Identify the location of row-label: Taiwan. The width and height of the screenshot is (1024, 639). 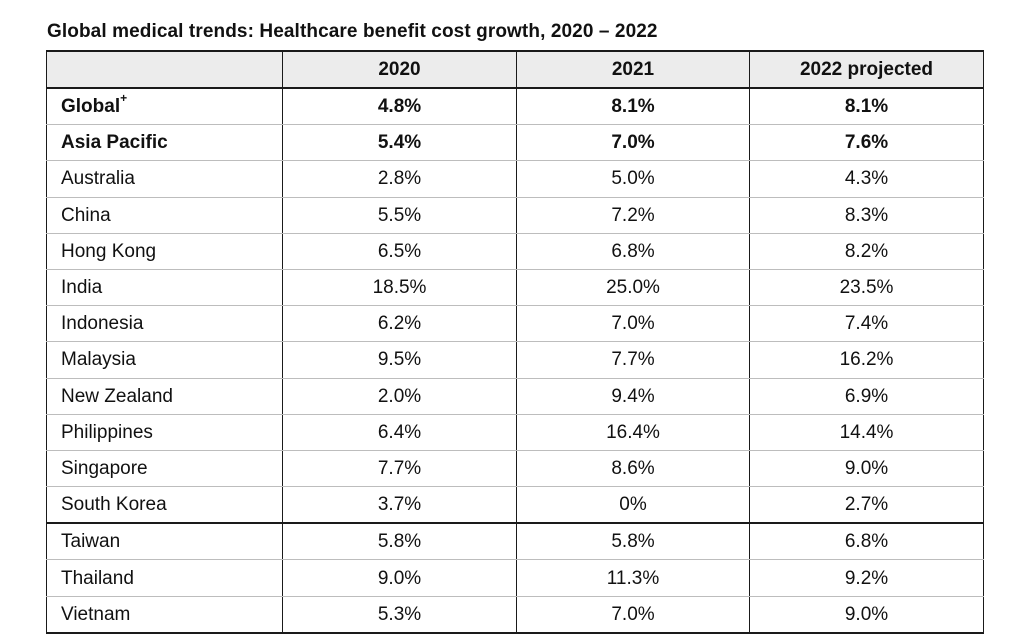
(164, 541).